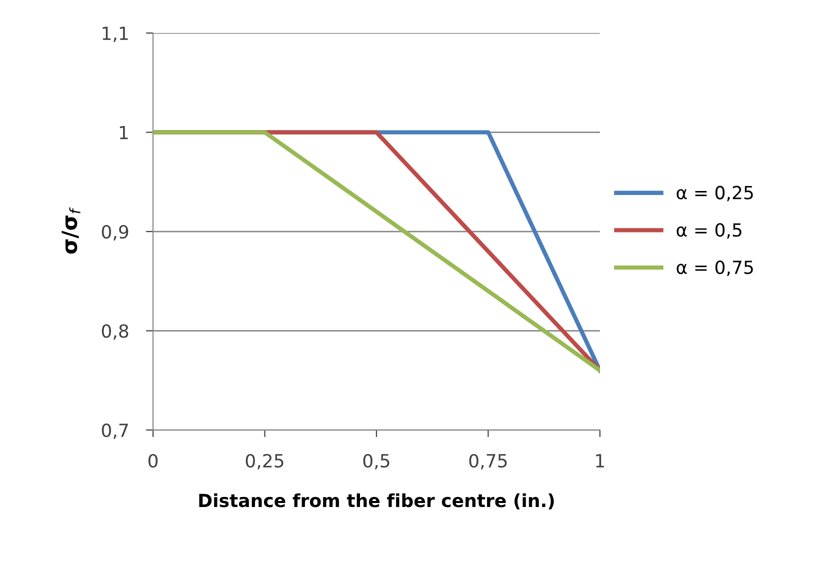 The width and height of the screenshot is (814, 570). I want to click on y-tick-label: 1, so click(124, 133).